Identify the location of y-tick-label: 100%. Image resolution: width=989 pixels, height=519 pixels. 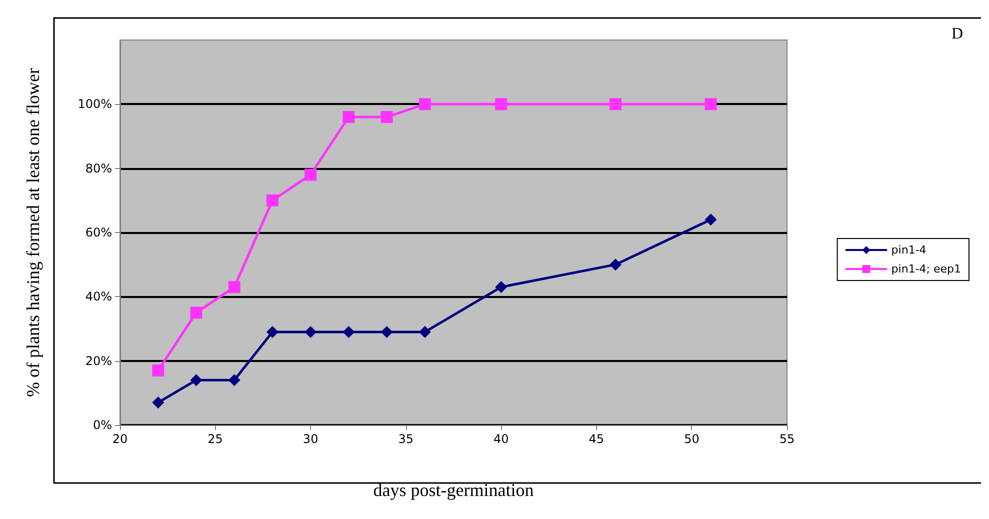
(95, 104).